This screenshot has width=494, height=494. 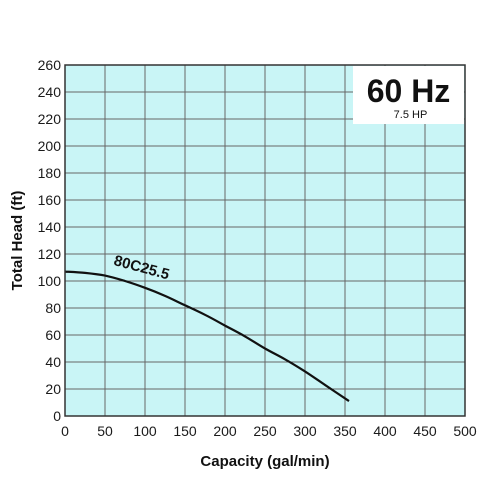 I want to click on x-tick-label-2: 100, so click(x=145, y=431).